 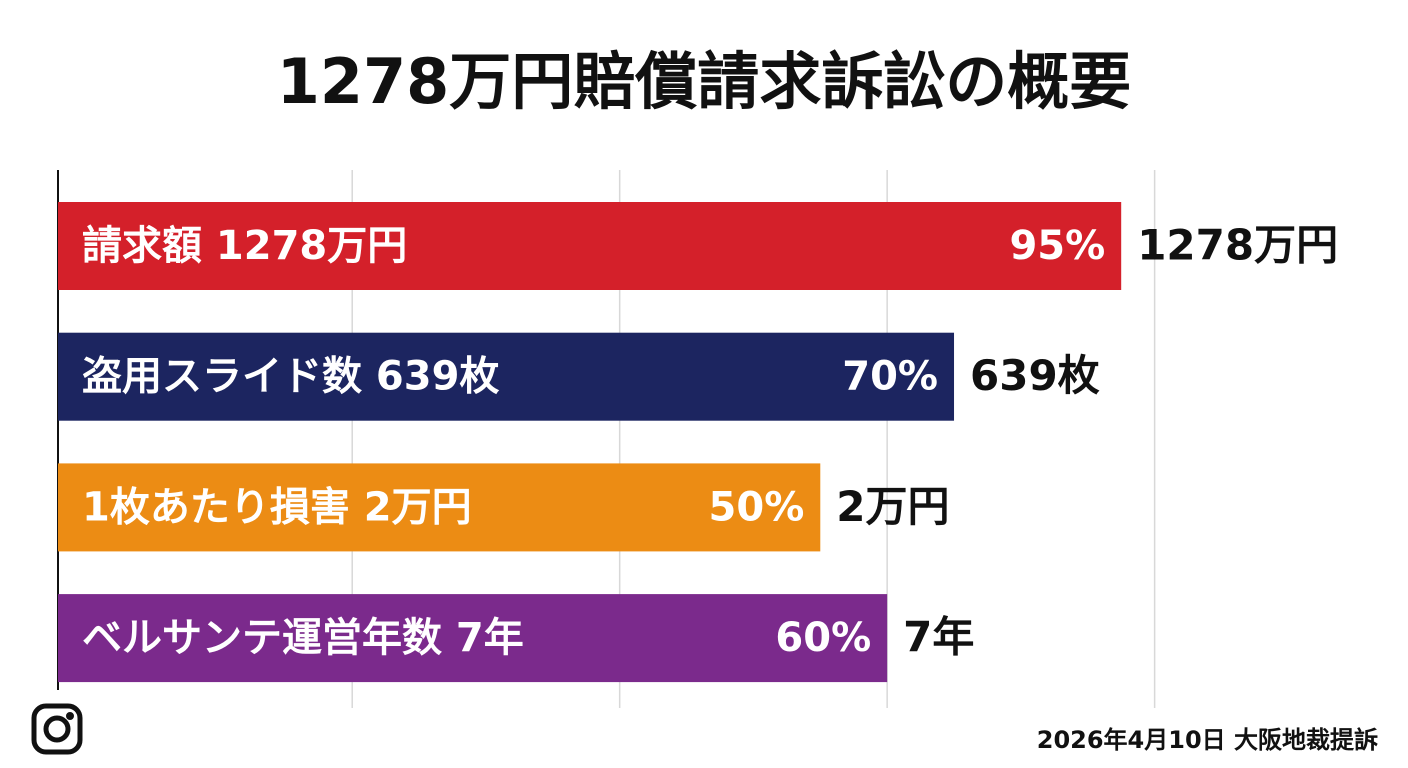 I want to click on footnote: 2026年4月10日 大阪地裁提訴, so click(x=1207, y=740).